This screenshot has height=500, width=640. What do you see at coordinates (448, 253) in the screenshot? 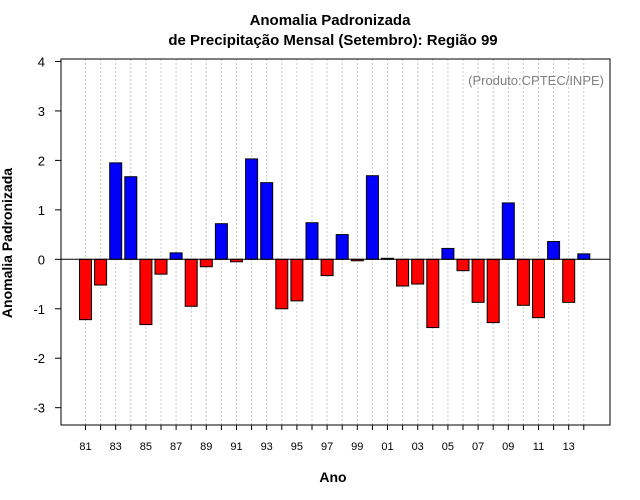
I see `bar-2005` at bounding box center [448, 253].